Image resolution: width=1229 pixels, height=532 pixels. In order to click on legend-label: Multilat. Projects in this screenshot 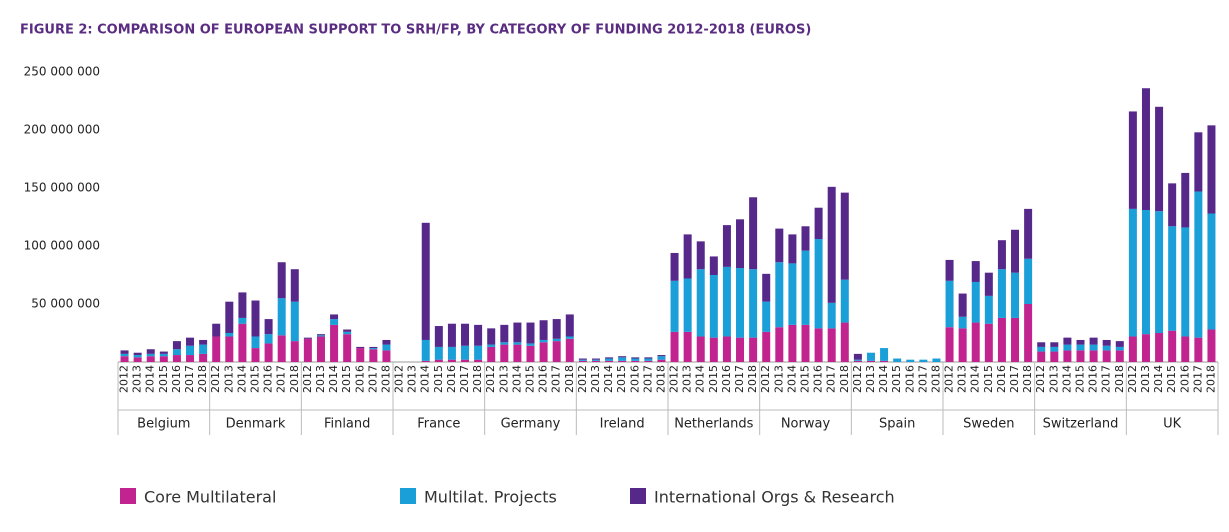, I will do `click(490, 497)`.